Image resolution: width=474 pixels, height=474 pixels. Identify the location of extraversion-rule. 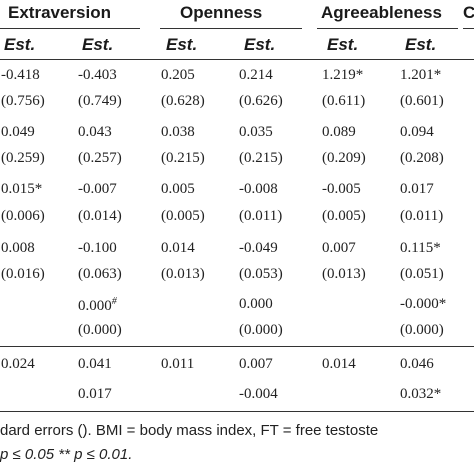
(70, 29).